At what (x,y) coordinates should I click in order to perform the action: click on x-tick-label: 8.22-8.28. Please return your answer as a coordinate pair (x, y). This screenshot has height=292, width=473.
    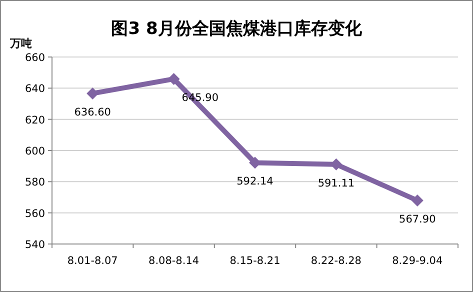
    Looking at the image, I should click on (336, 261).